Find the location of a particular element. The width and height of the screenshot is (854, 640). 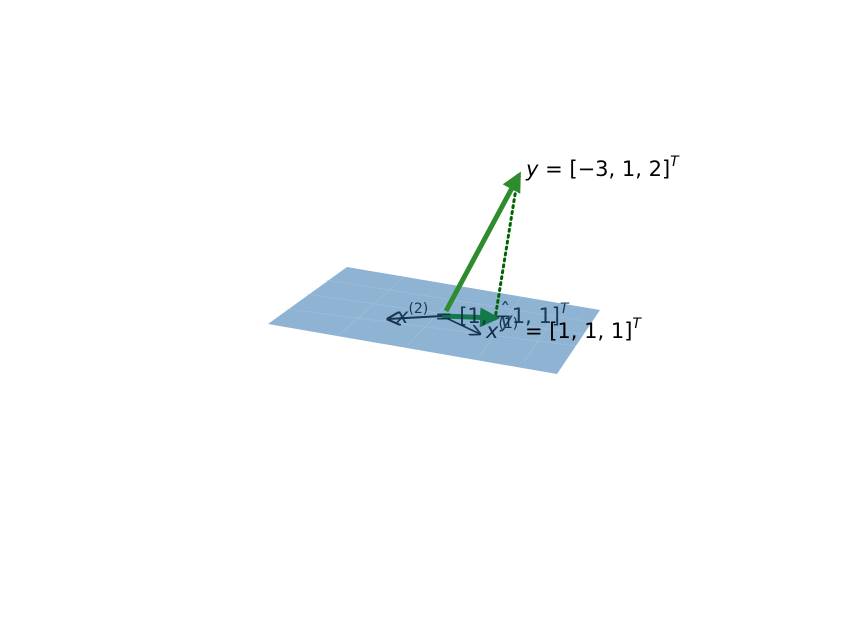

x1-label: x(1) = [1, 1, 1]T is located at coordinates (563, 329).